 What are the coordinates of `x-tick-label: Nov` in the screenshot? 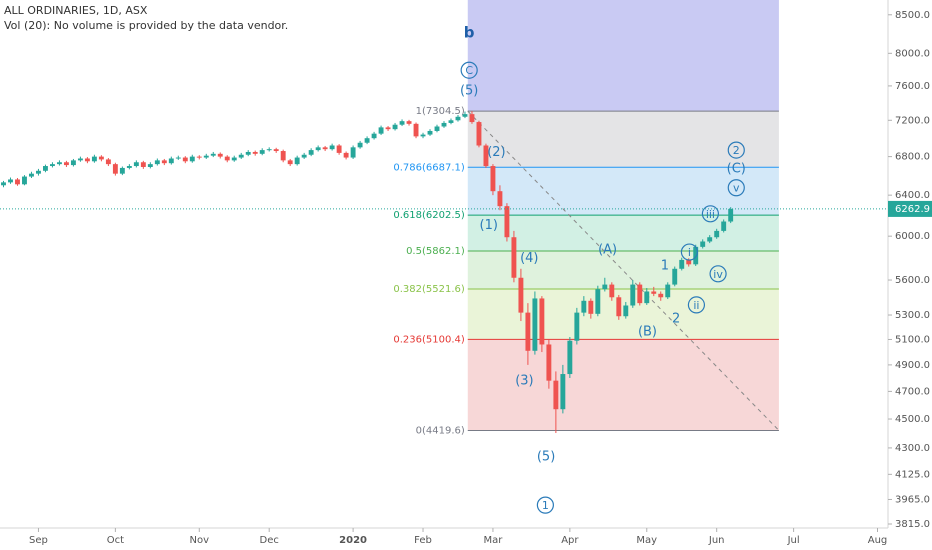 It's located at (200, 540).